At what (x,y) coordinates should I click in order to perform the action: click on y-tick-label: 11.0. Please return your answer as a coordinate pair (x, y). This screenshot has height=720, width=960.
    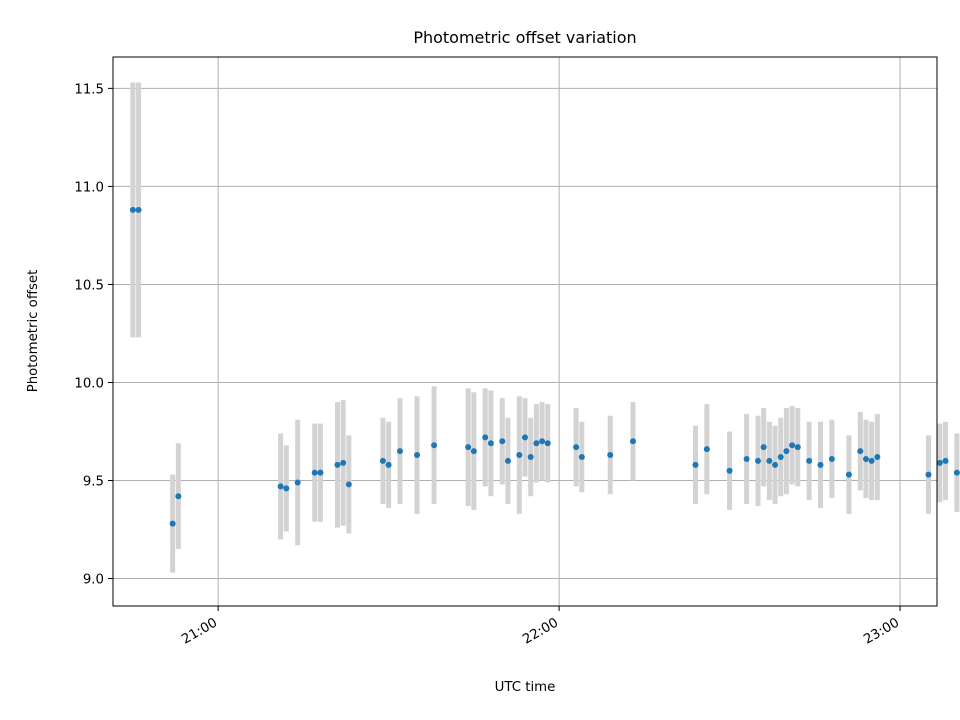
    Looking at the image, I should click on (89, 187).